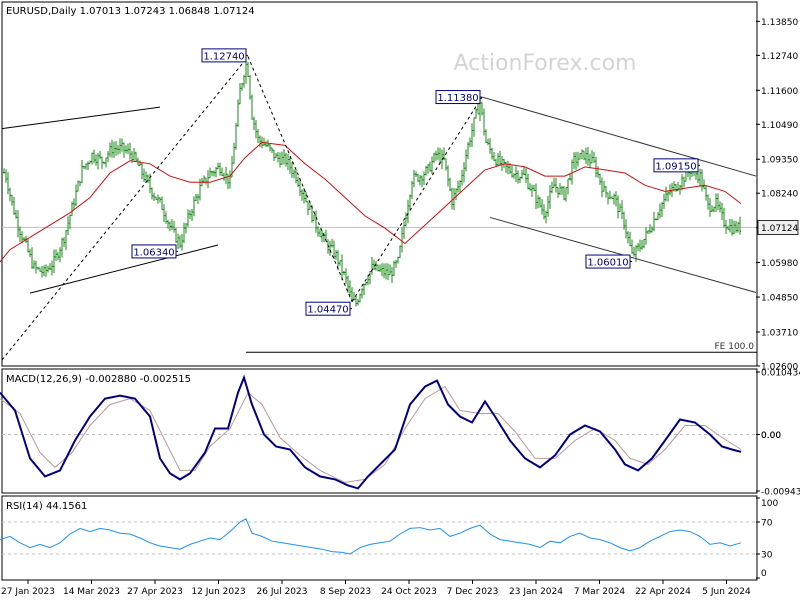 The image size is (800, 600). Describe the element at coordinates (767, 524) in the screenshot. I see `rsi-tick-label: 70` at that location.